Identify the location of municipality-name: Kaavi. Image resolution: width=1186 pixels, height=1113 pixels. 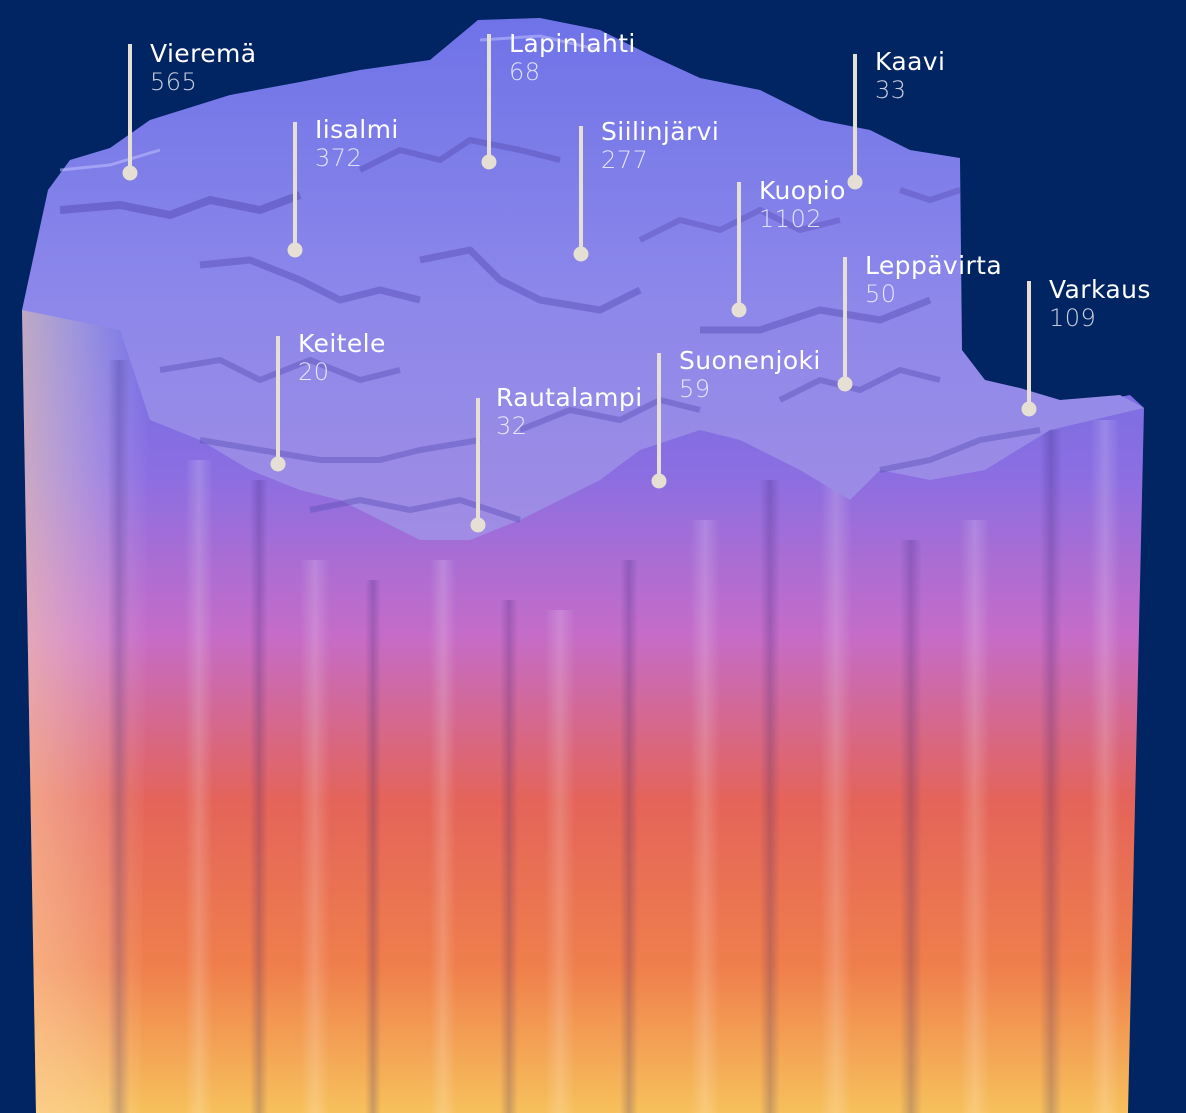
(910, 61).